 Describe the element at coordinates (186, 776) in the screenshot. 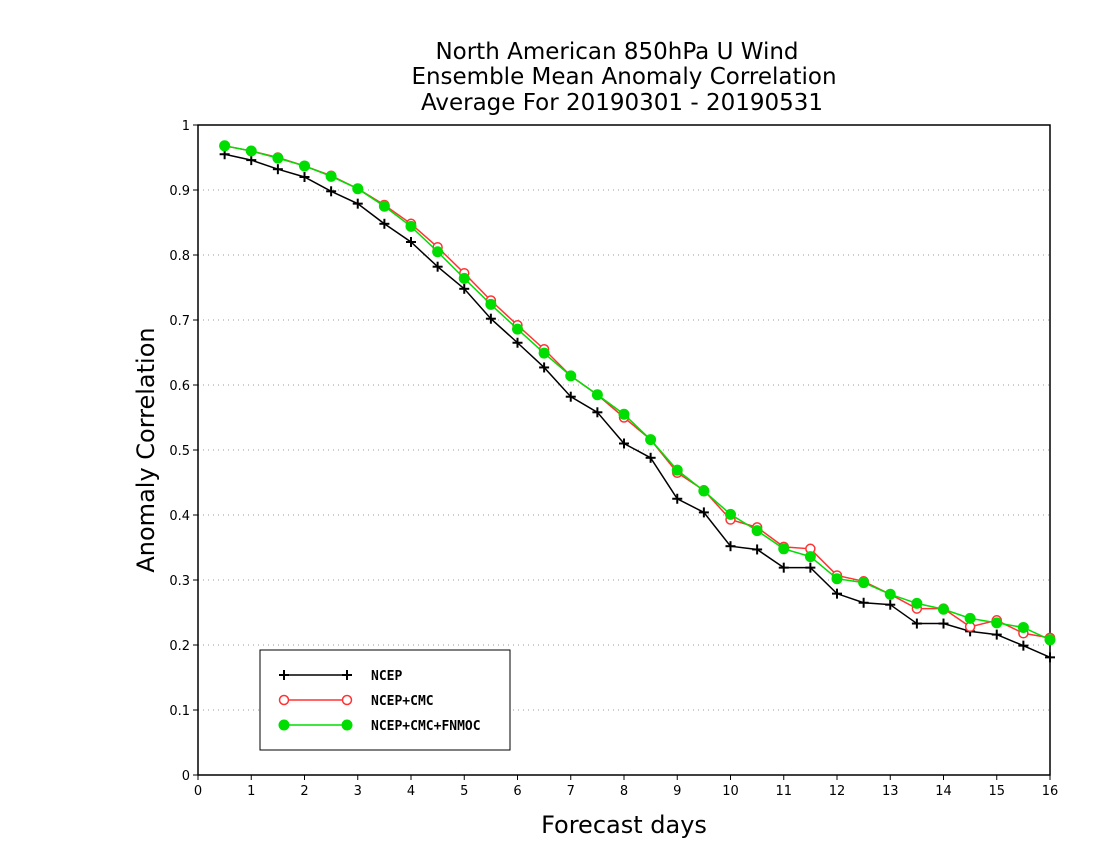

I see `y-tick-label: 0` at that location.